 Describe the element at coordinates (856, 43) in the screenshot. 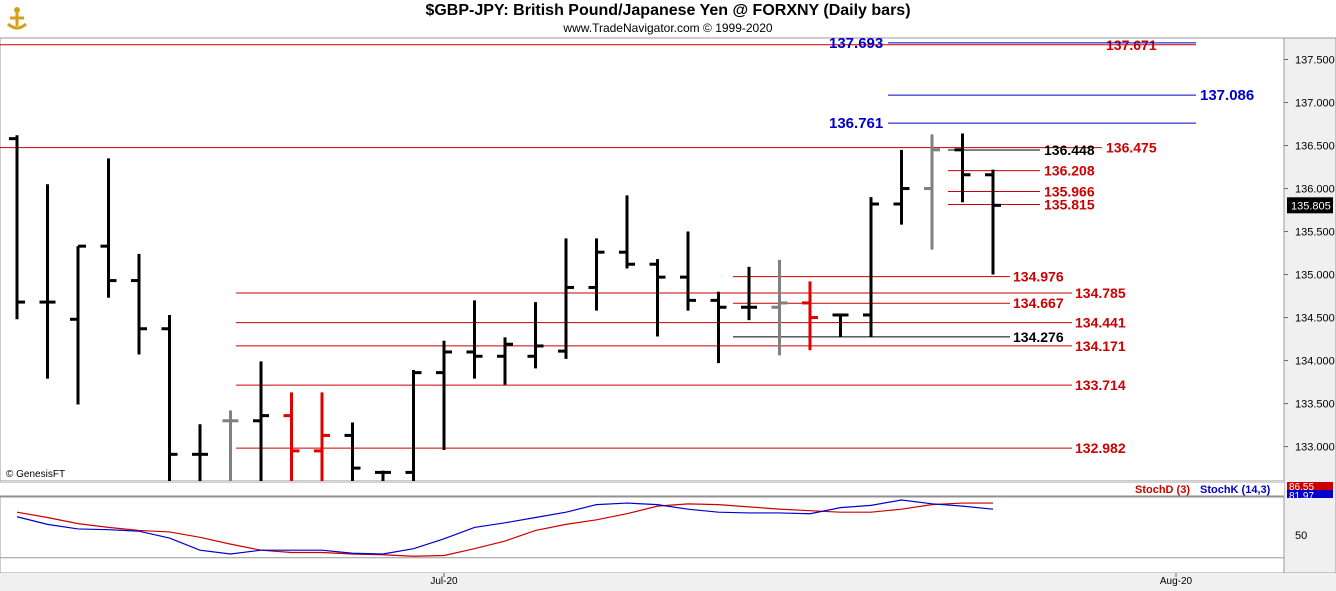

I see `level-label-137-693: 137.693` at that location.